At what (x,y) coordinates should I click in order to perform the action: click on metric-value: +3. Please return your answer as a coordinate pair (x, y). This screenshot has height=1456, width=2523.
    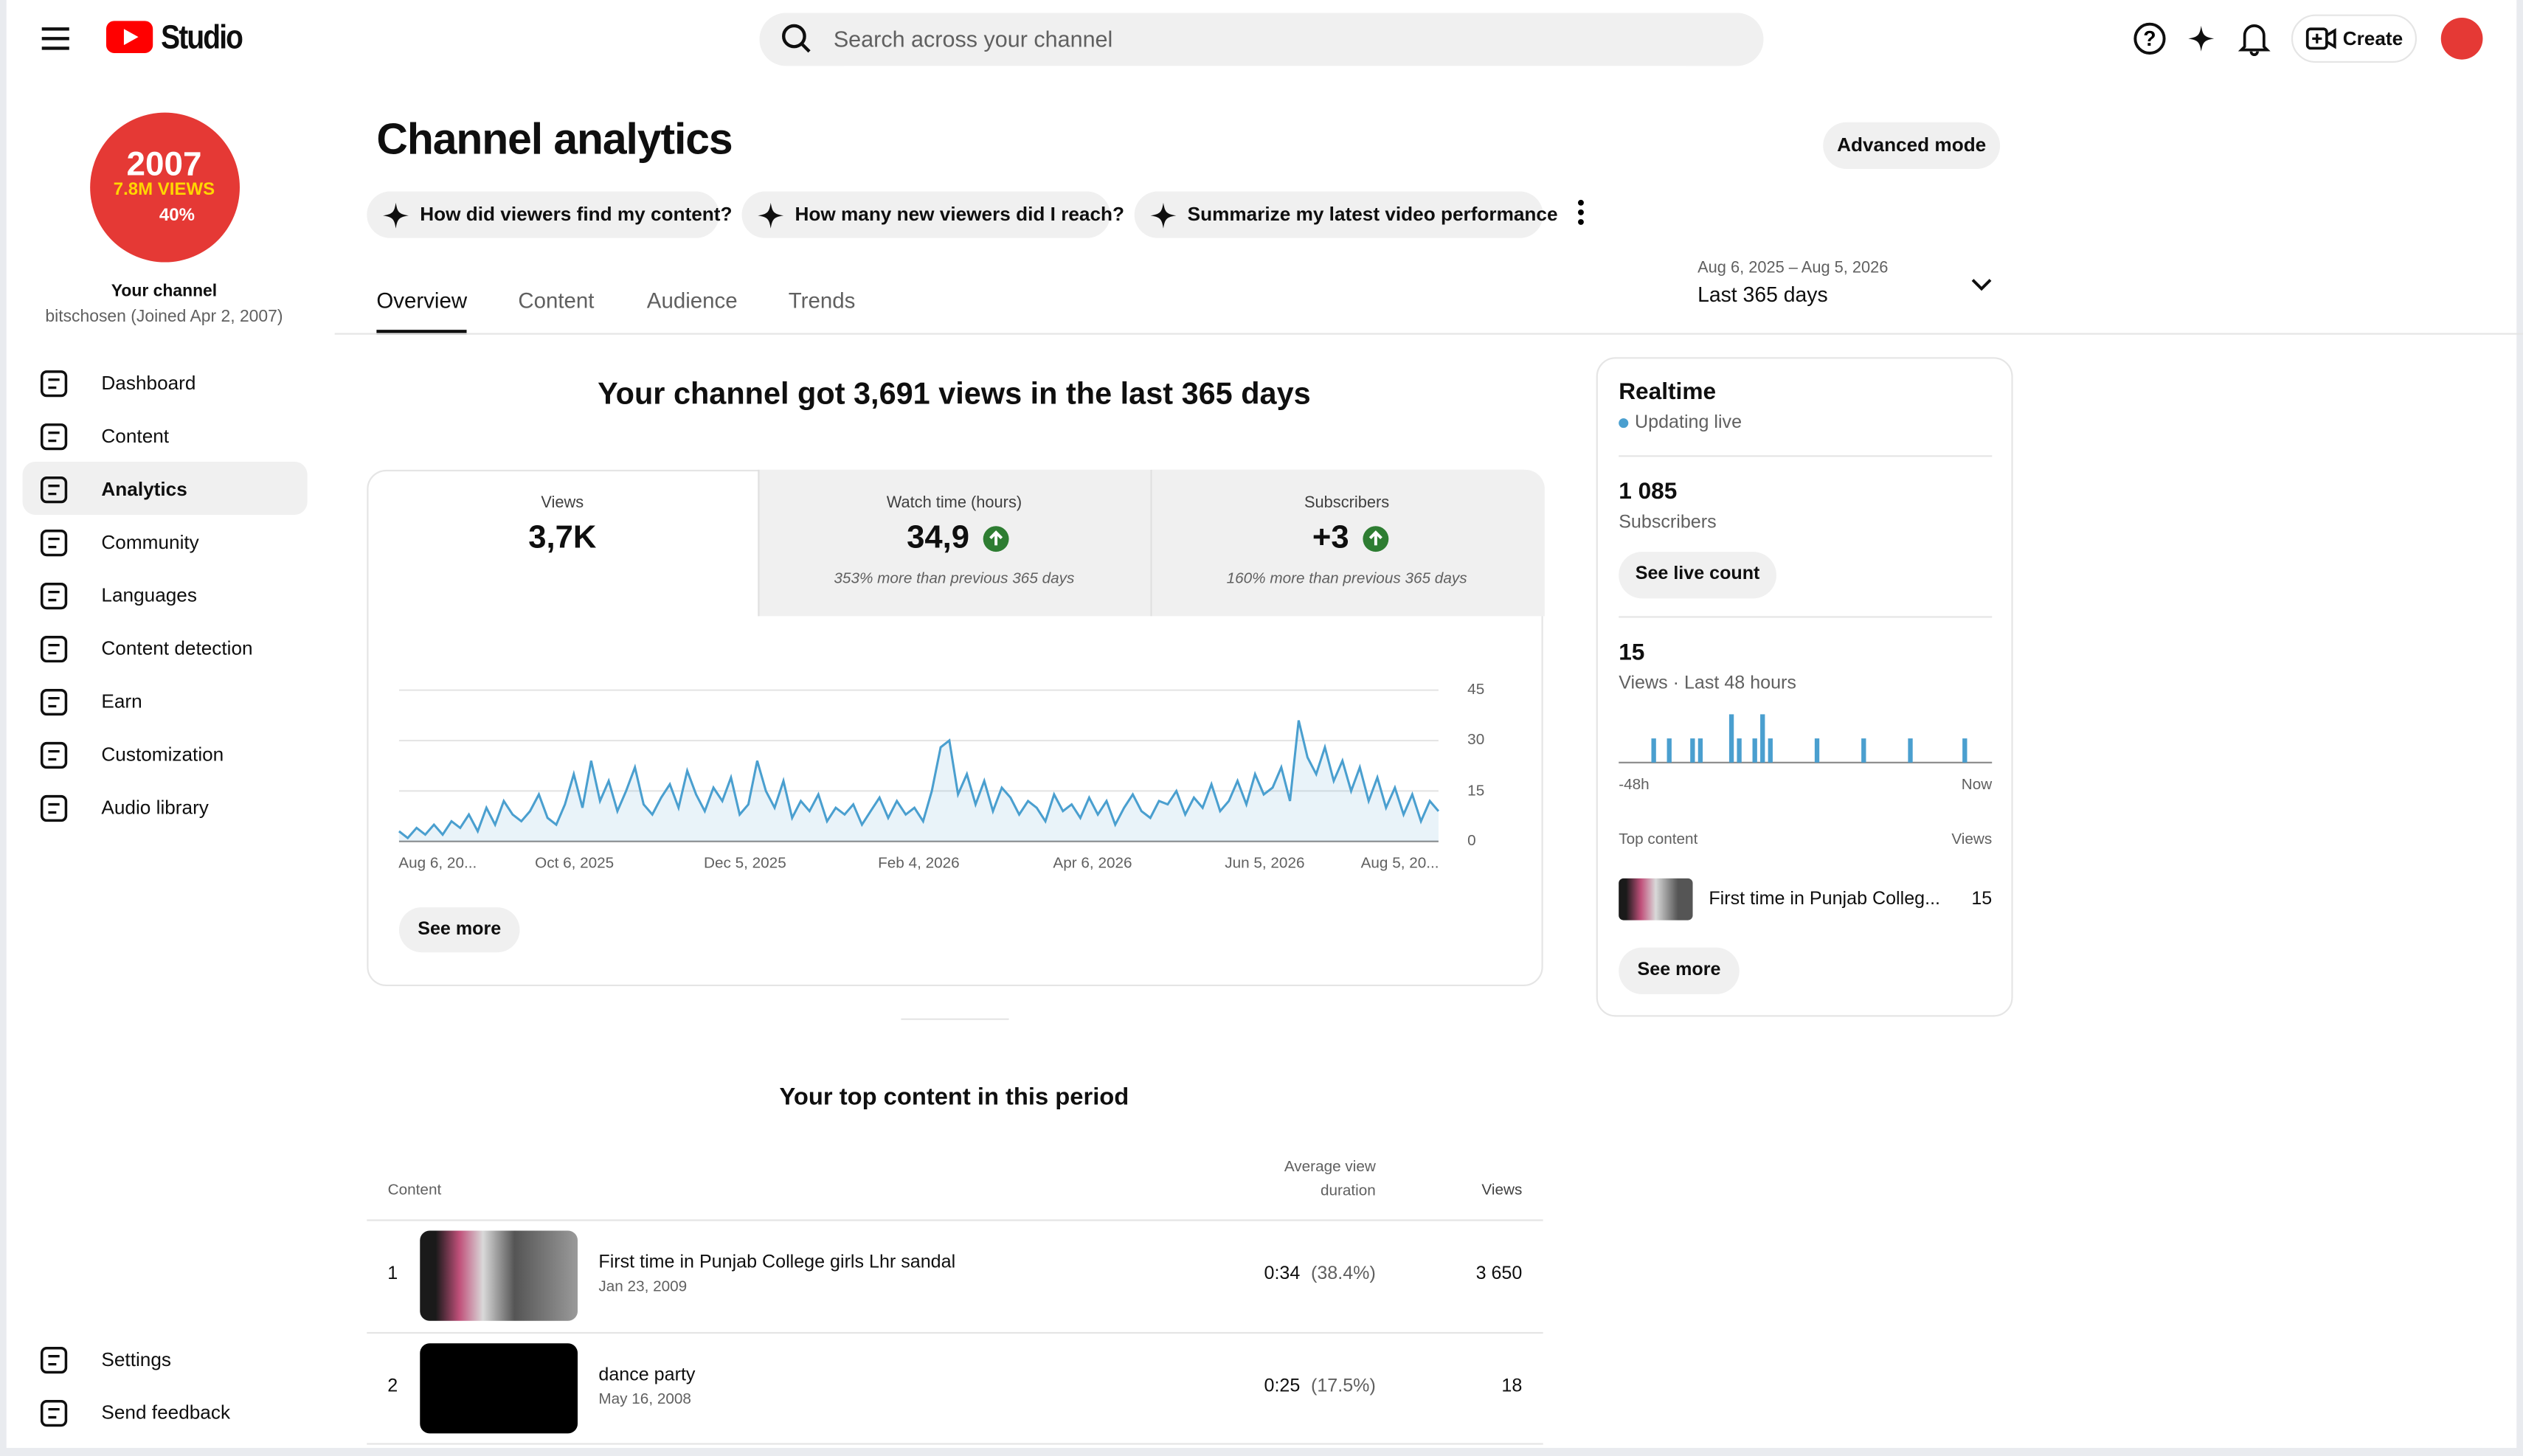
    Looking at the image, I should click on (1330, 538).